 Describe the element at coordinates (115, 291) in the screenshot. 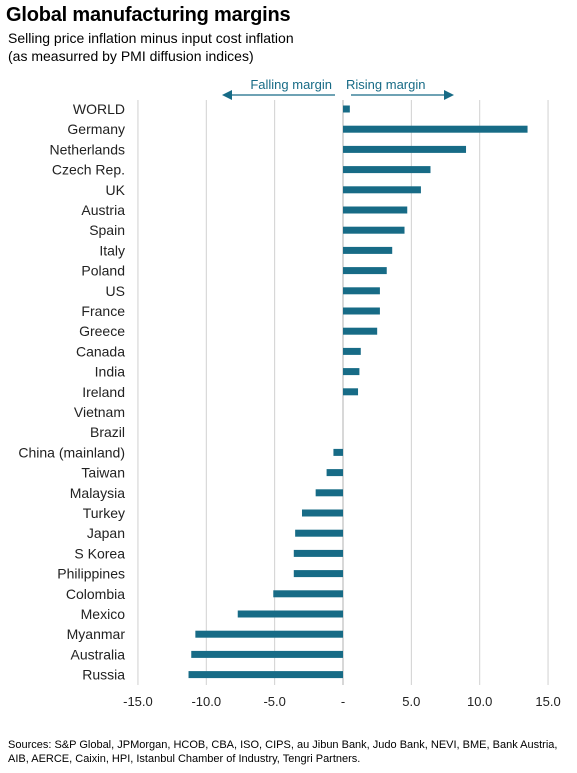

I see `category-label: US` at that location.